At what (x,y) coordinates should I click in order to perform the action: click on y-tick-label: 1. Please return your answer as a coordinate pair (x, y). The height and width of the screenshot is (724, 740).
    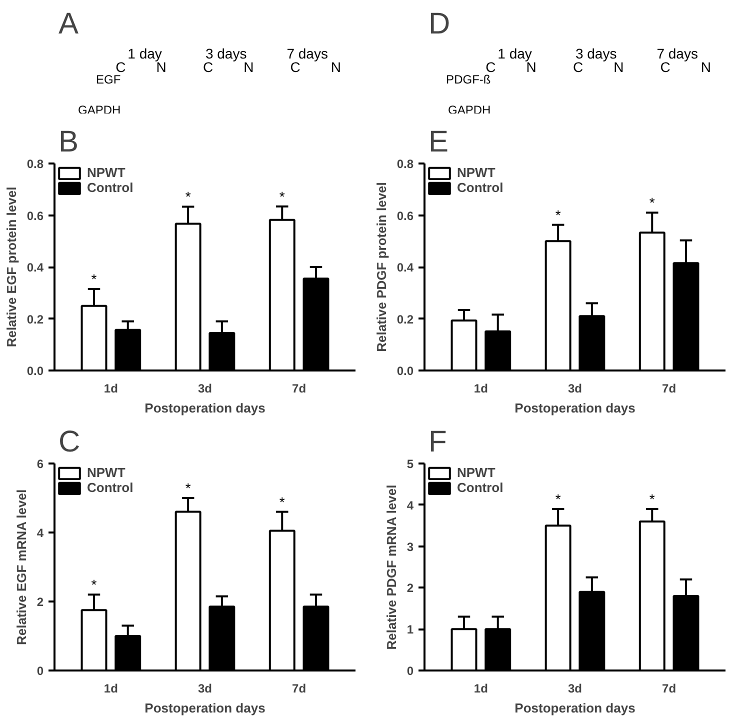
    Looking at the image, I should click on (410, 629).